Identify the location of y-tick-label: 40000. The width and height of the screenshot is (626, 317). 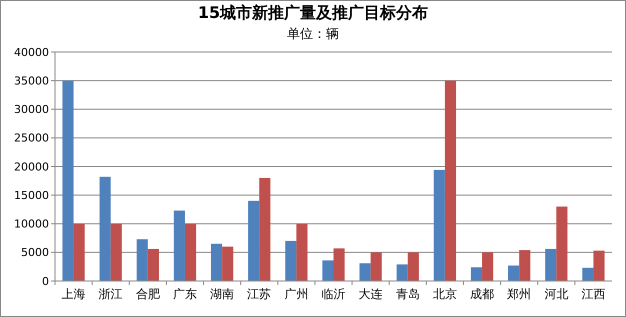
(31, 52).